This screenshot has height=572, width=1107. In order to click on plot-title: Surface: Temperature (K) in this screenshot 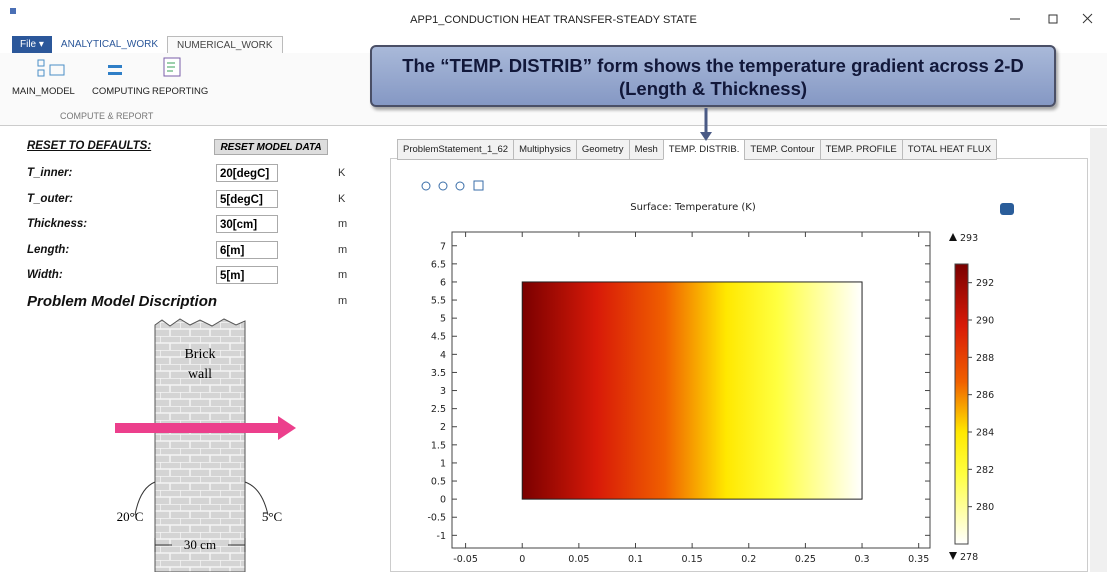, I will do `click(693, 207)`.